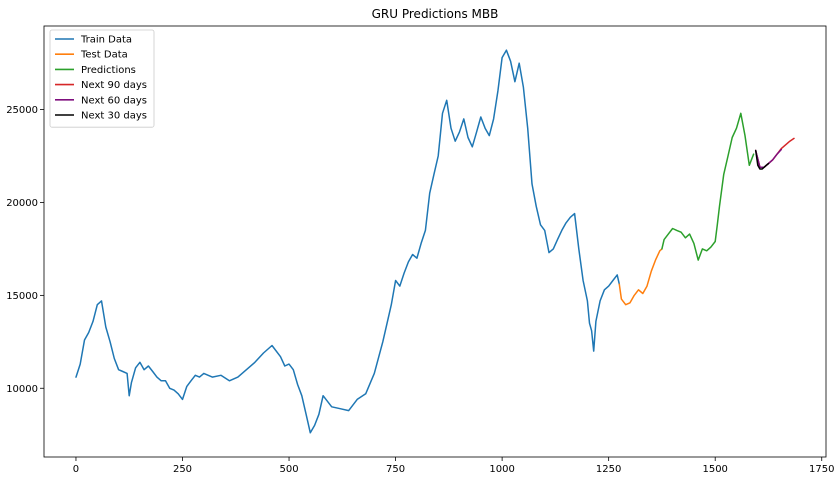 The height and width of the screenshot is (482, 838). What do you see at coordinates (435, 14) in the screenshot?
I see `chart-title: GRU Predictions MBB` at bounding box center [435, 14].